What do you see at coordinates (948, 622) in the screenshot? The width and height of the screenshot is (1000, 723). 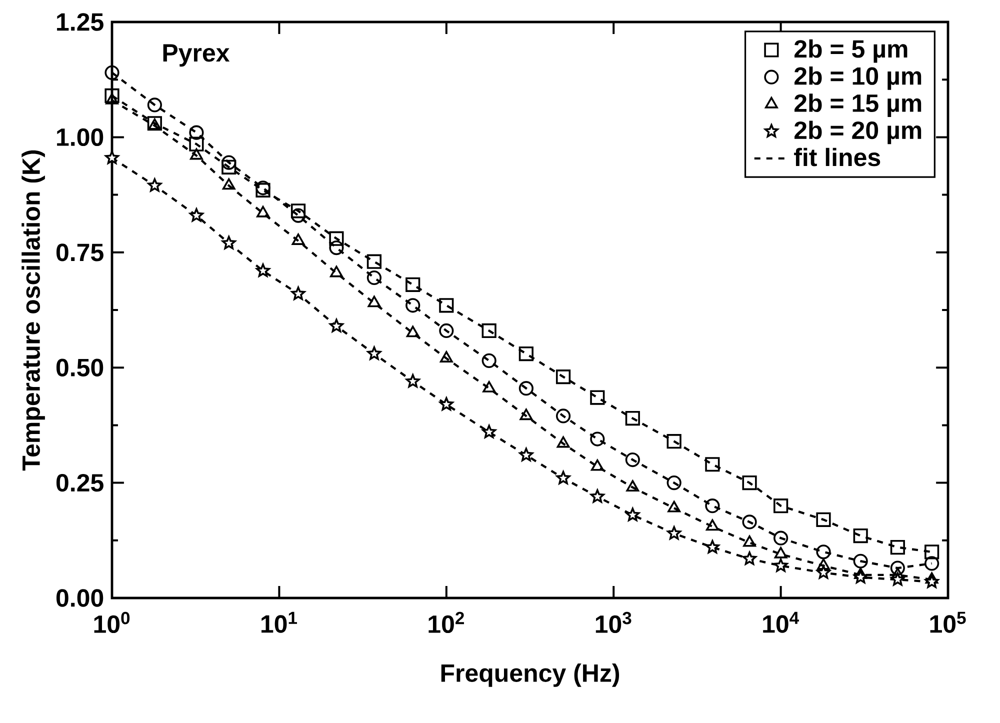 I see `x-tick-label: 10$^{5}$` at bounding box center [948, 622].